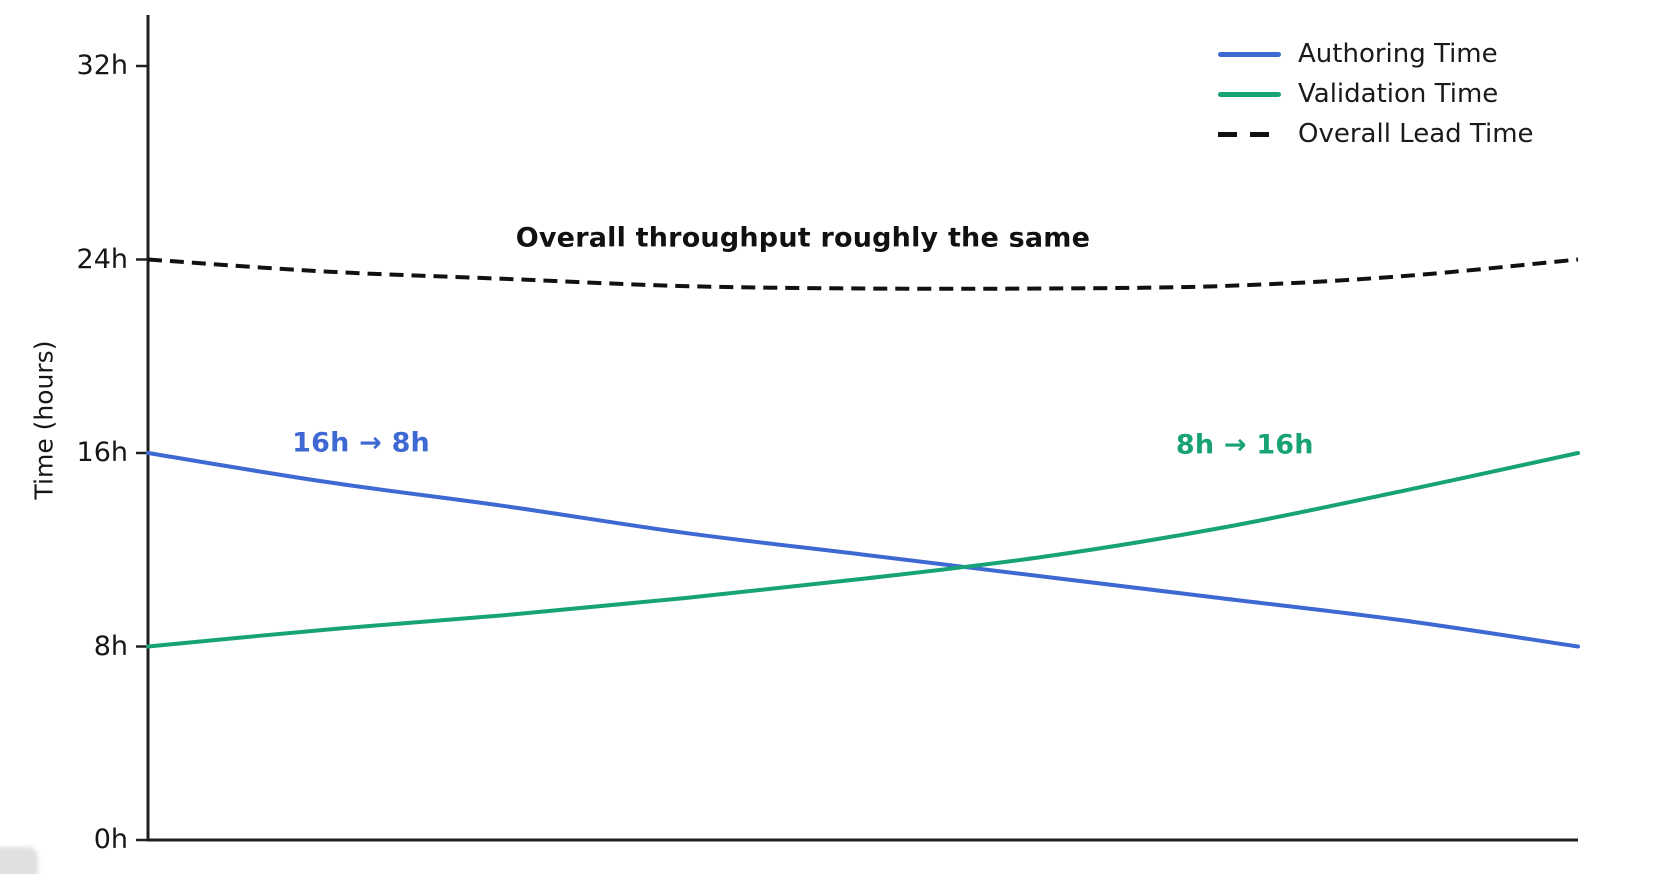 The width and height of the screenshot is (1668, 874). Describe the element at coordinates (1244, 445) in the screenshot. I see `annotation-8h-16h: 8h → 16h` at that location.